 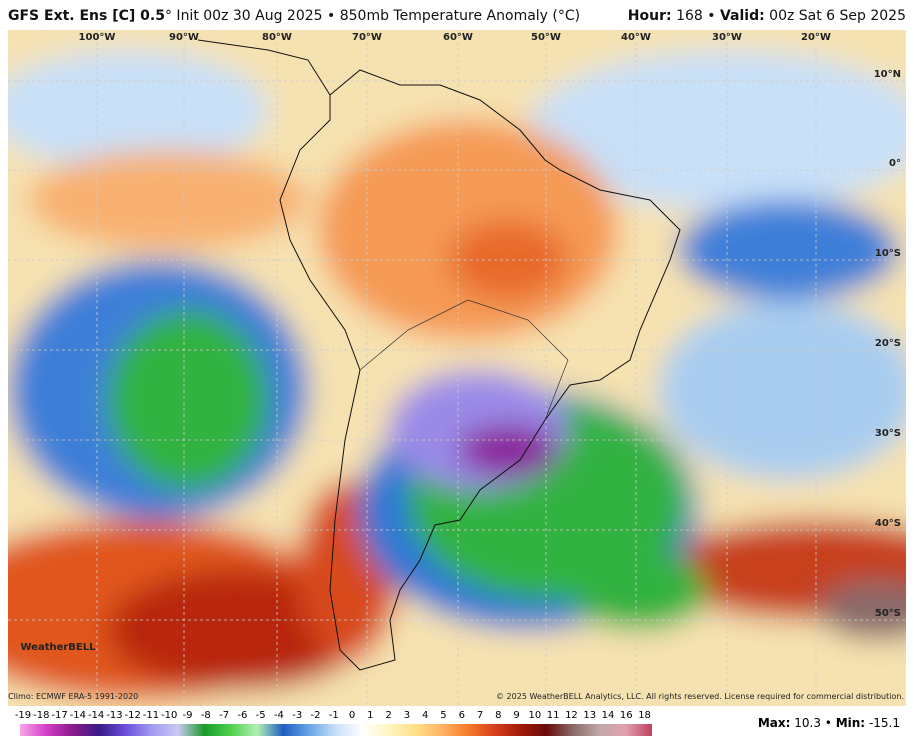 What do you see at coordinates (498, 715) in the screenshot?
I see `scale-label: 8` at bounding box center [498, 715].